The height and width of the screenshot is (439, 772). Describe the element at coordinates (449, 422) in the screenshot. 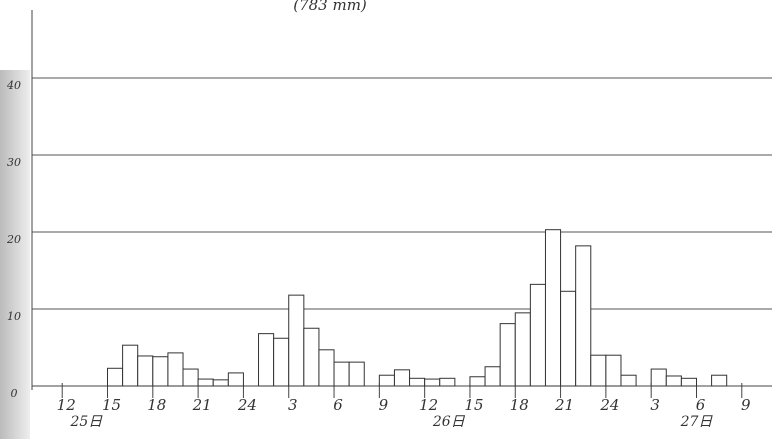

I see `date-label: 26日` at that location.